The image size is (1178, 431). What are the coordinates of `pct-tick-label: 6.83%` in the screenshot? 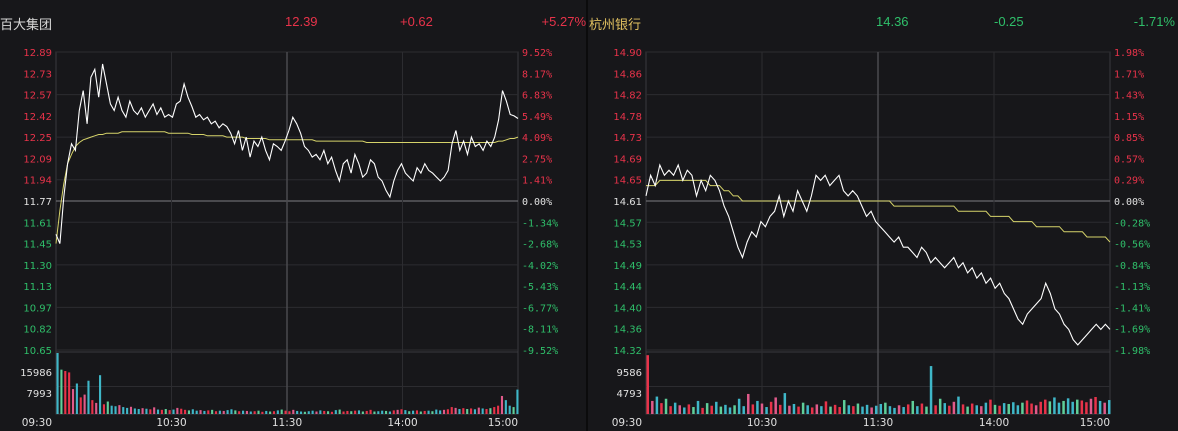 It's located at (537, 96).